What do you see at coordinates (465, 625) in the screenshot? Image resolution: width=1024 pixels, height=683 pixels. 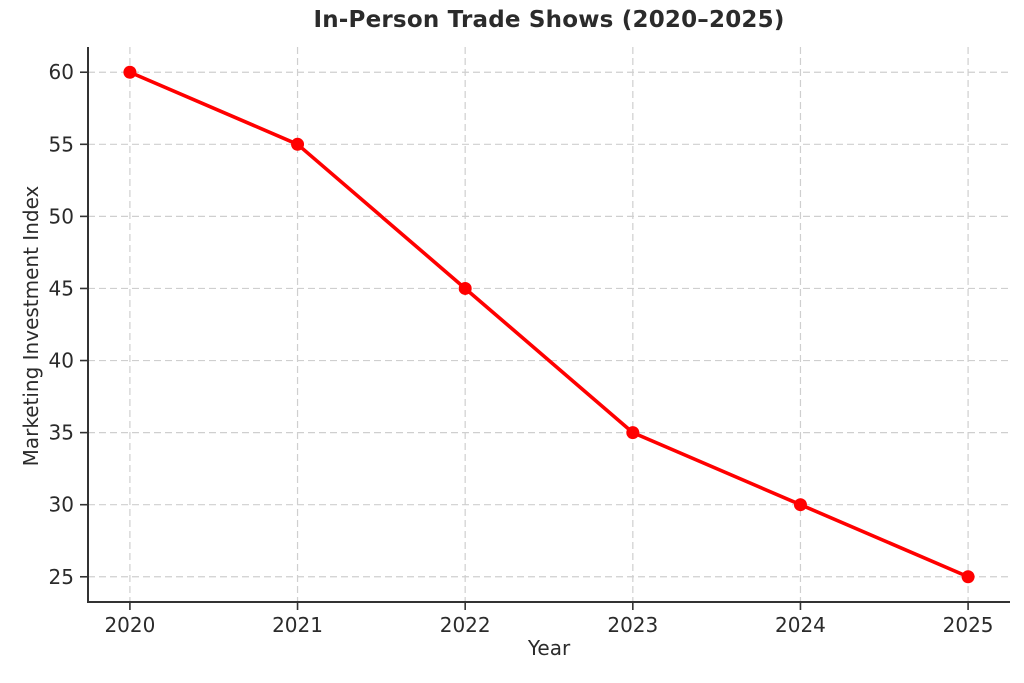 I see `x-tick-label: 2022` at bounding box center [465, 625].